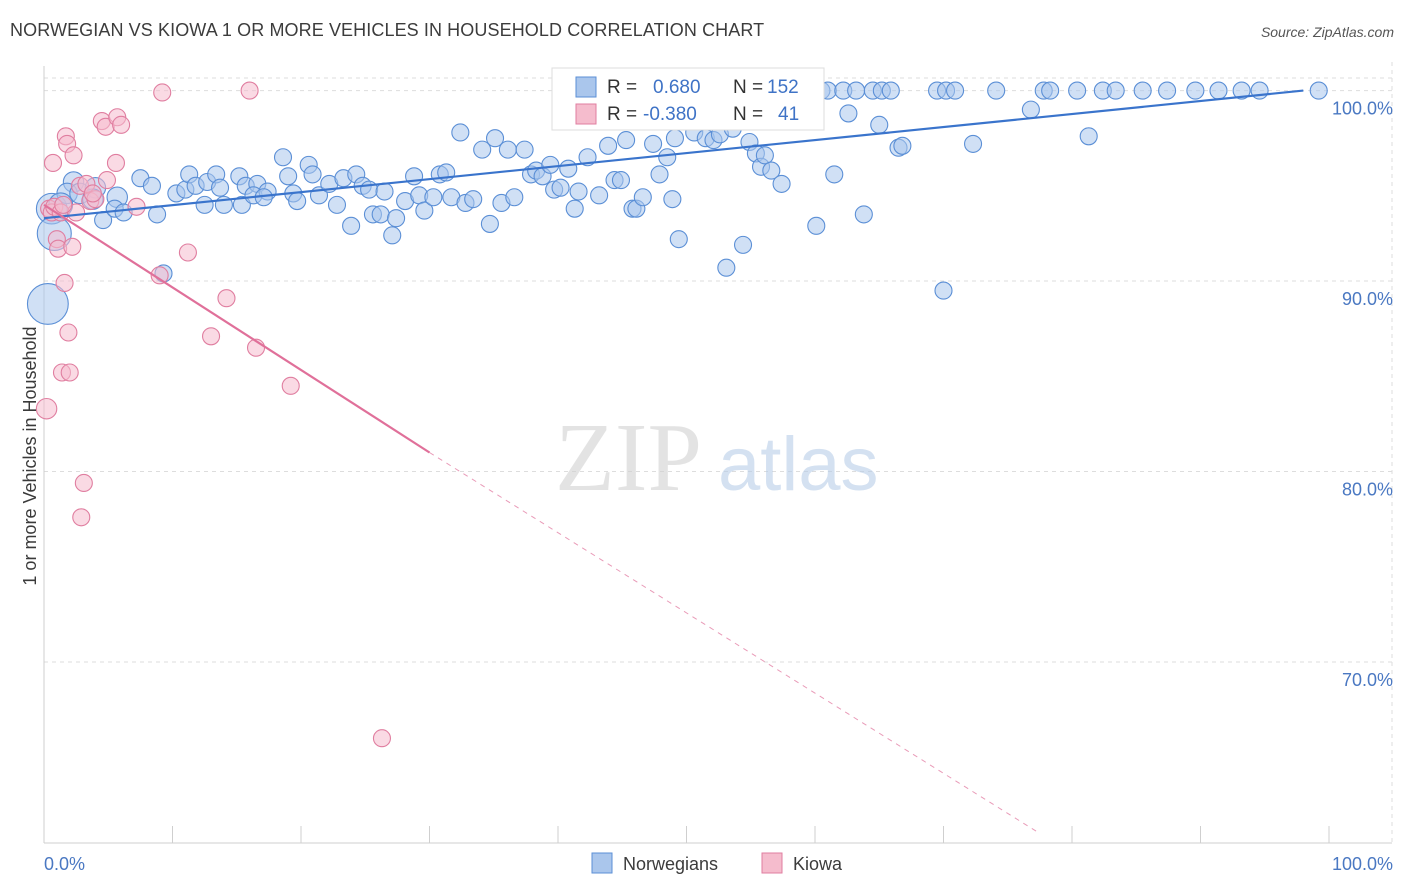 Image resolution: width=1406 pixels, height=892 pixels. I want to click on legend-swatch-kiowa, so click(772, 863).